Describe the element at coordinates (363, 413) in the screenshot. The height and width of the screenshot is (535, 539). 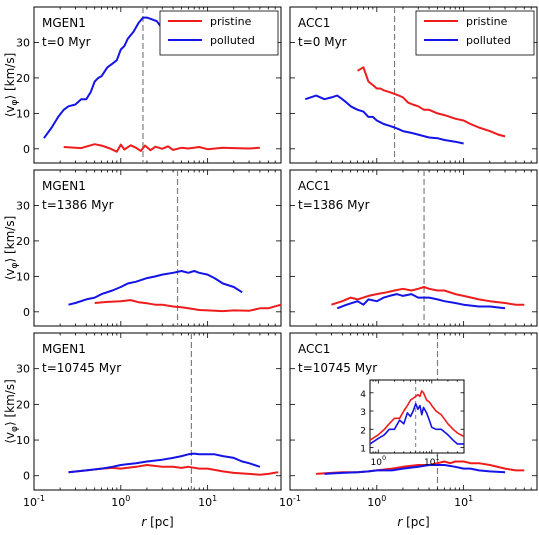
I see `y-tick-label: 3` at that location.